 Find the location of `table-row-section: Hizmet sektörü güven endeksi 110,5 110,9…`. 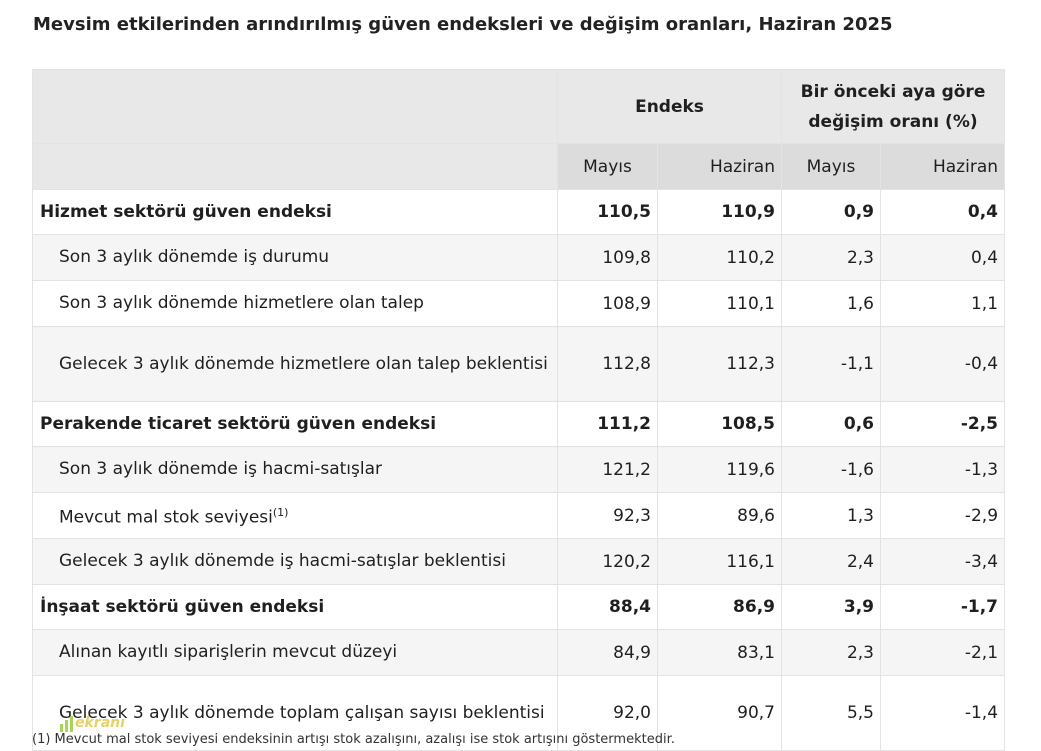

table-row-section: Hizmet sektörü güven endeksi 110,5 110,9… is located at coordinates (519, 212).